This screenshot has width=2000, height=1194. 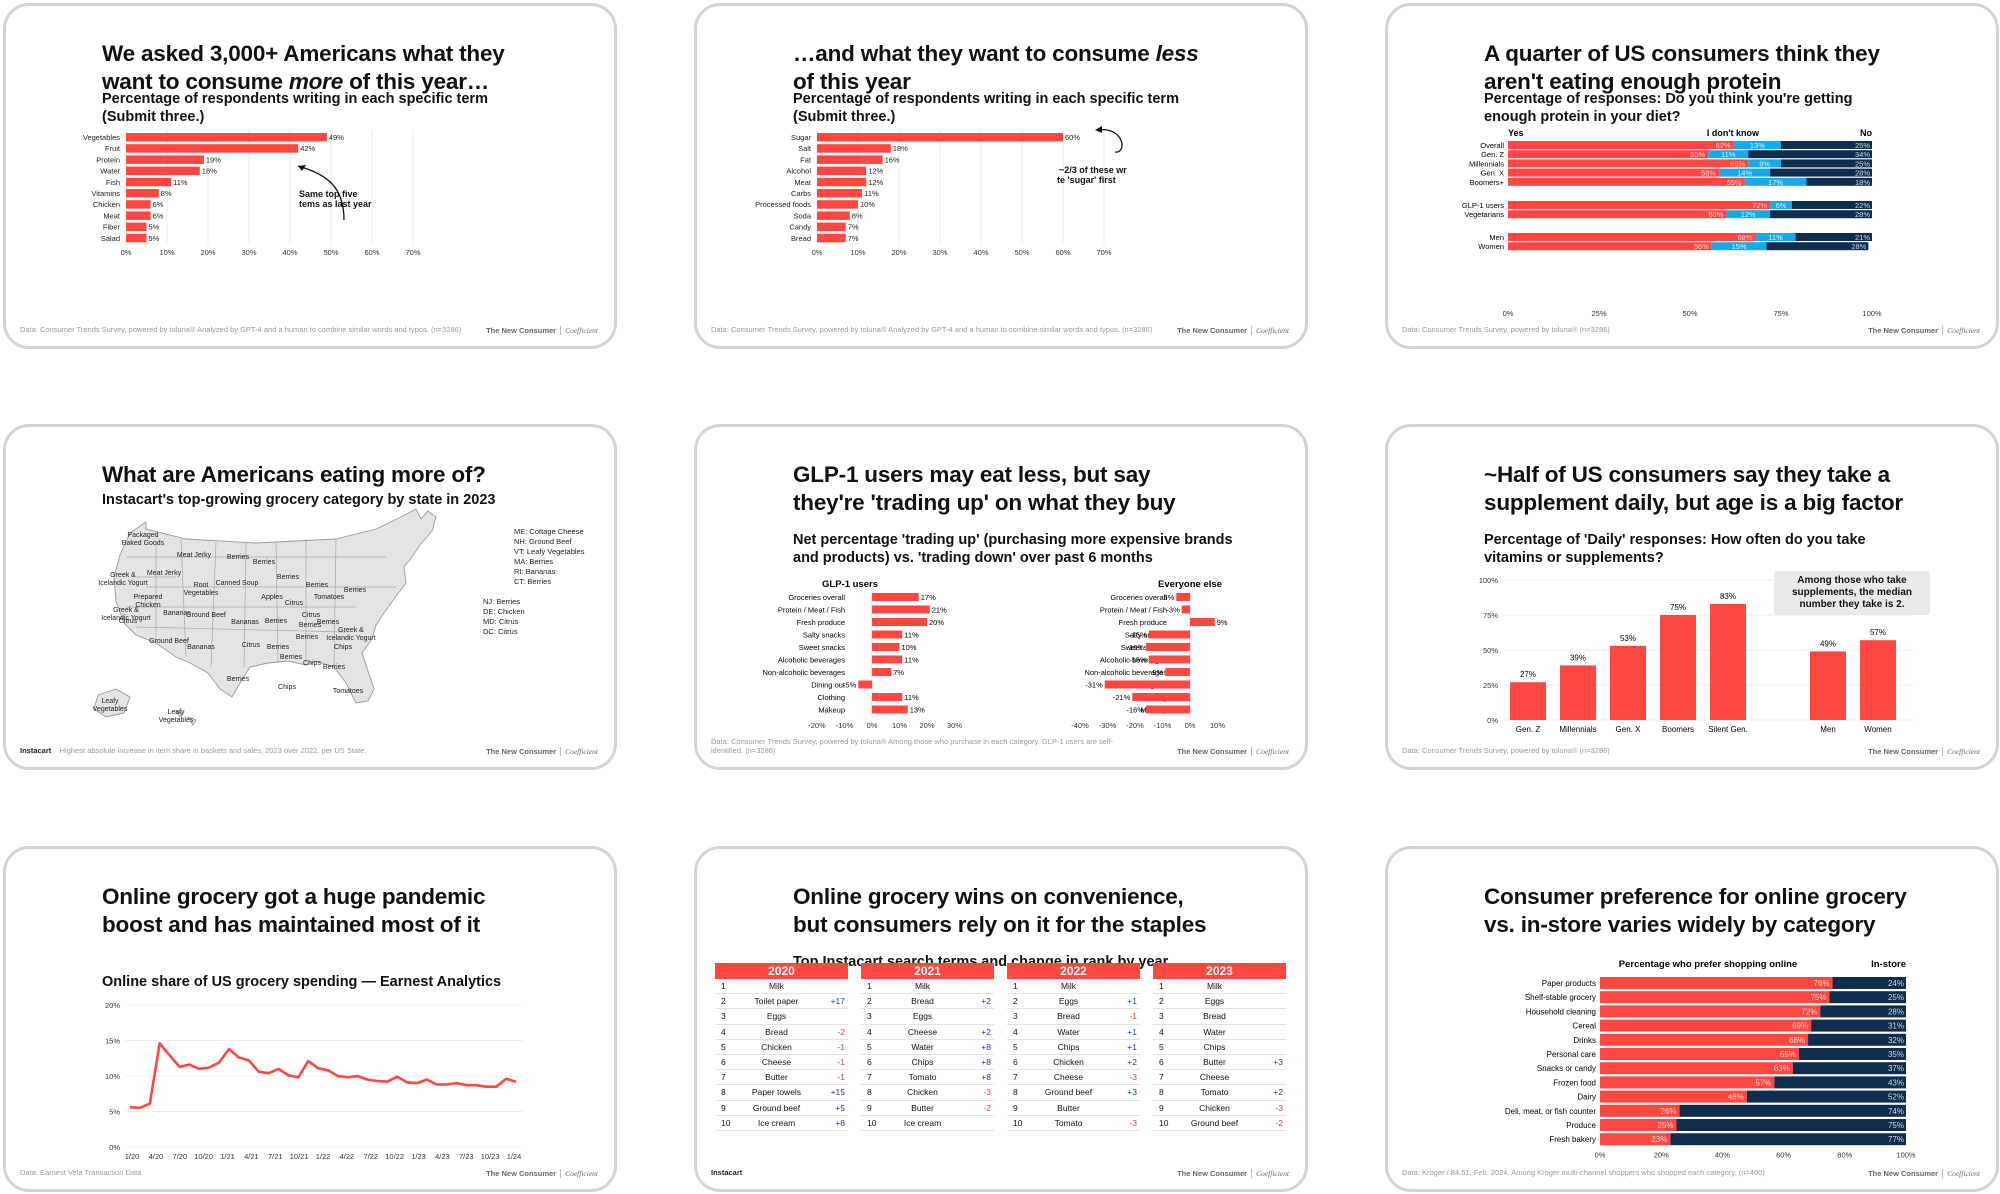 What do you see at coordinates (850, 584) in the screenshot?
I see `panel-title: GLP-1 users` at bounding box center [850, 584].